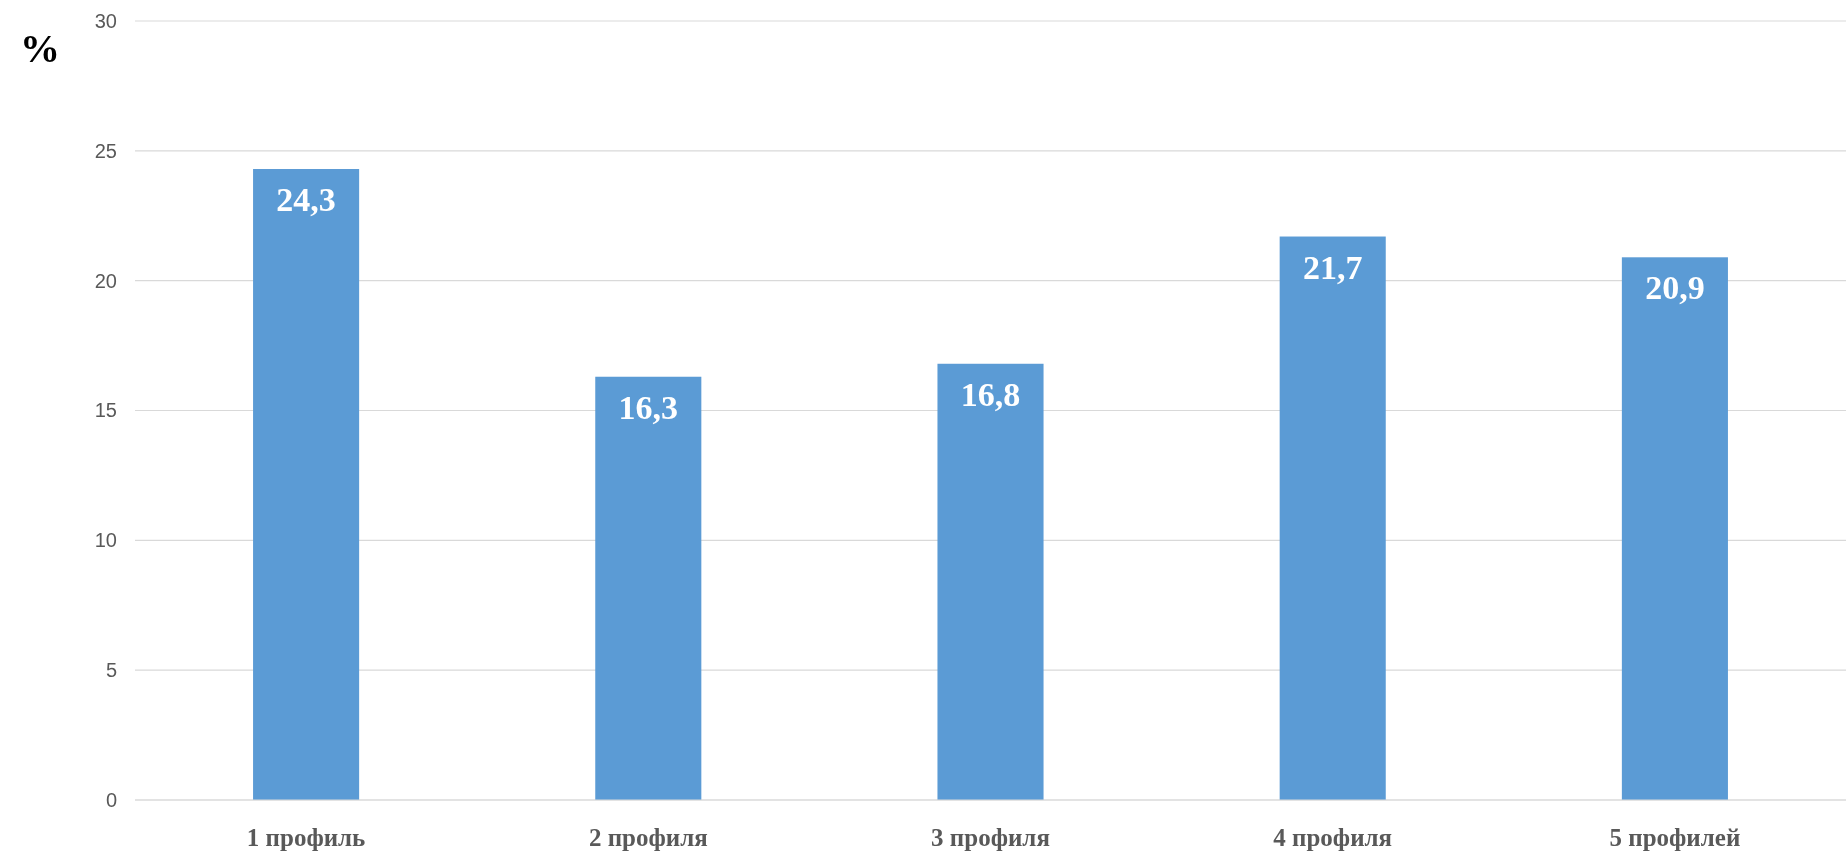 Image resolution: width=1846 pixels, height=860 pixels. Describe the element at coordinates (990, 394) in the screenshot. I see `data-label: 16,8` at that location.